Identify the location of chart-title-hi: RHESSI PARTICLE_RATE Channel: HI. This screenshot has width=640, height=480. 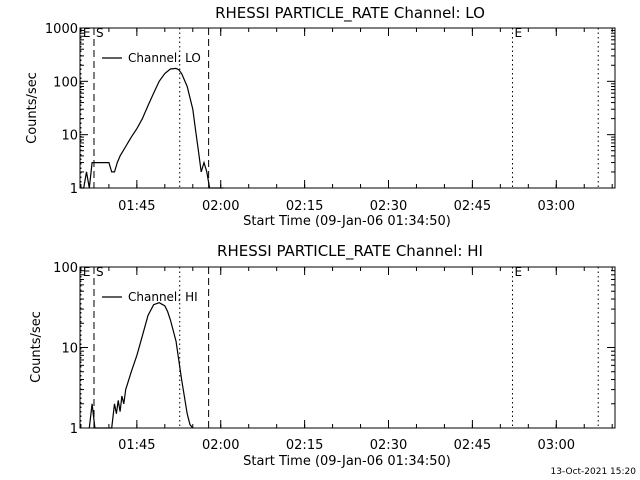
(350, 251).